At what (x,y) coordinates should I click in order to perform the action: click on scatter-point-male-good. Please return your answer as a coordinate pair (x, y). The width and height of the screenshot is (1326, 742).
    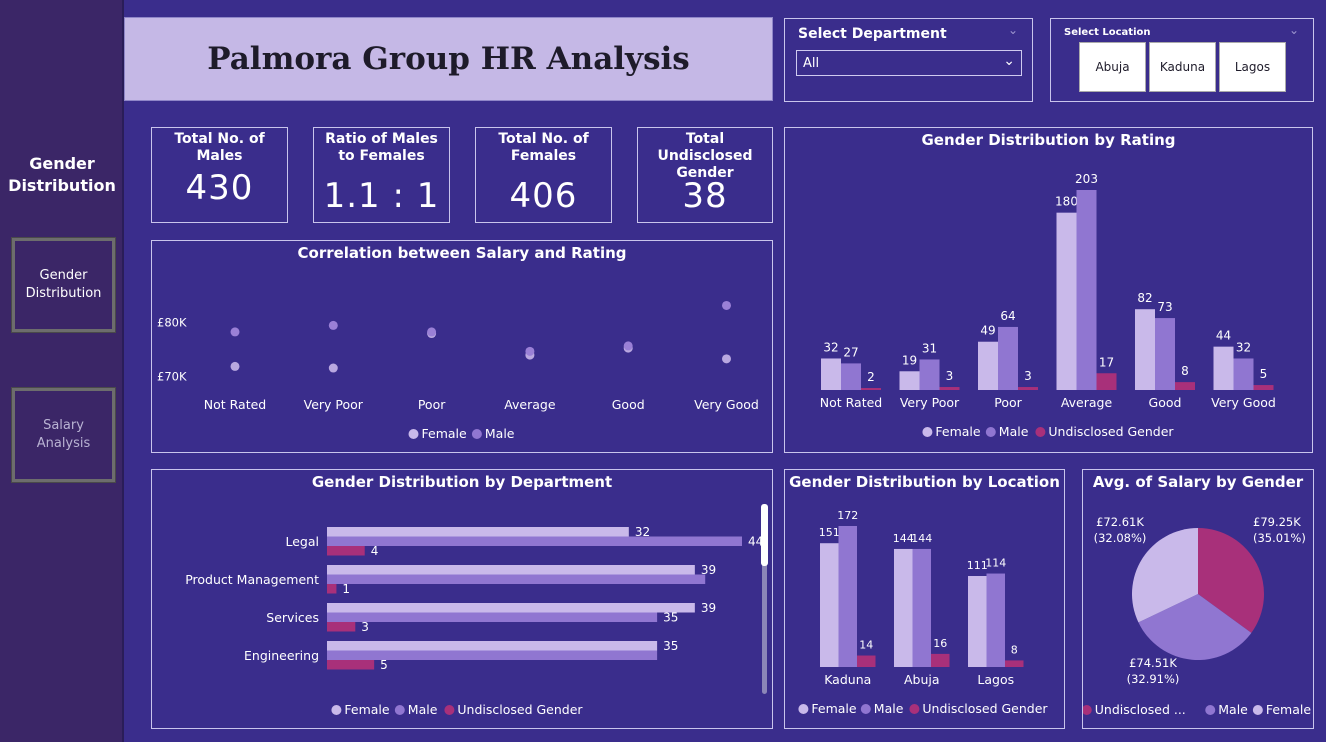
    Looking at the image, I should click on (628, 346).